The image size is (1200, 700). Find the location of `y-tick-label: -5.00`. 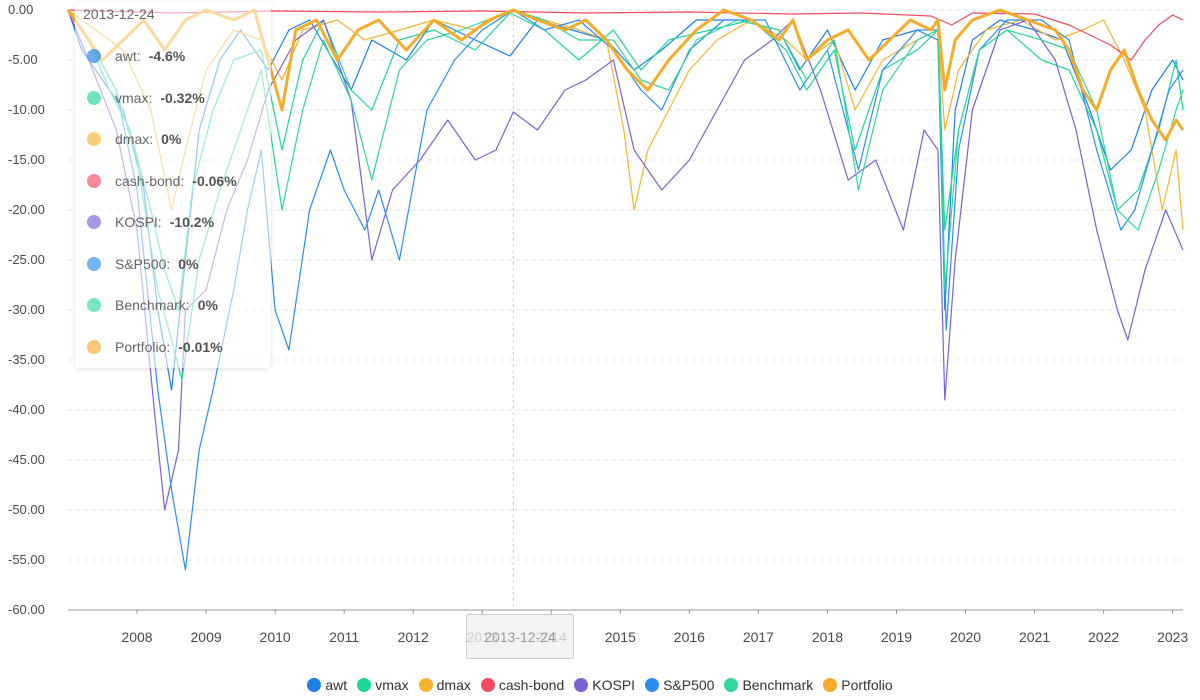

y-tick-label: -5.00 is located at coordinates (23, 59).